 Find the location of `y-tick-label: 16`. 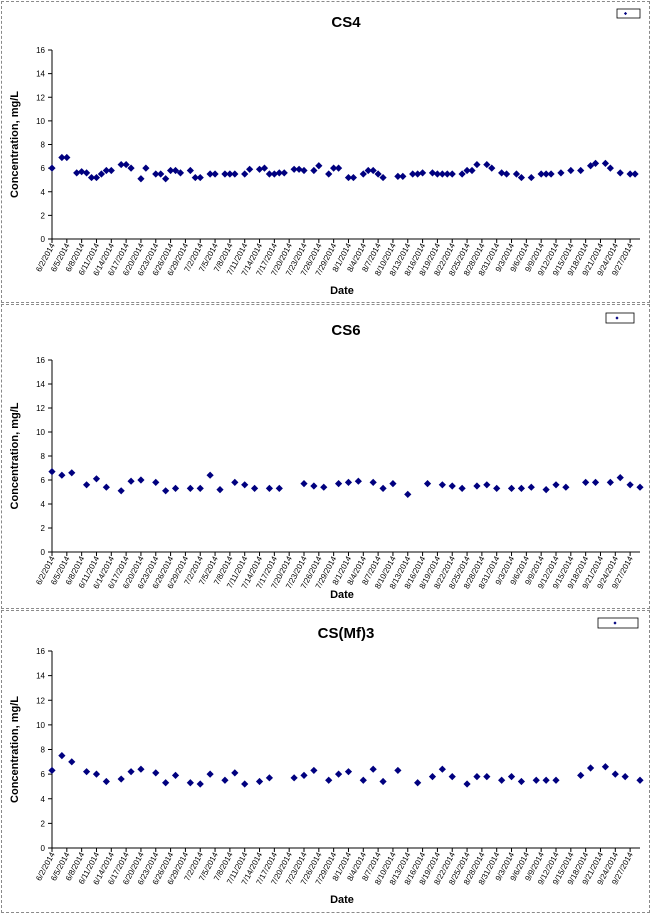

y-tick-label: 16 is located at coordinates (40, 651).